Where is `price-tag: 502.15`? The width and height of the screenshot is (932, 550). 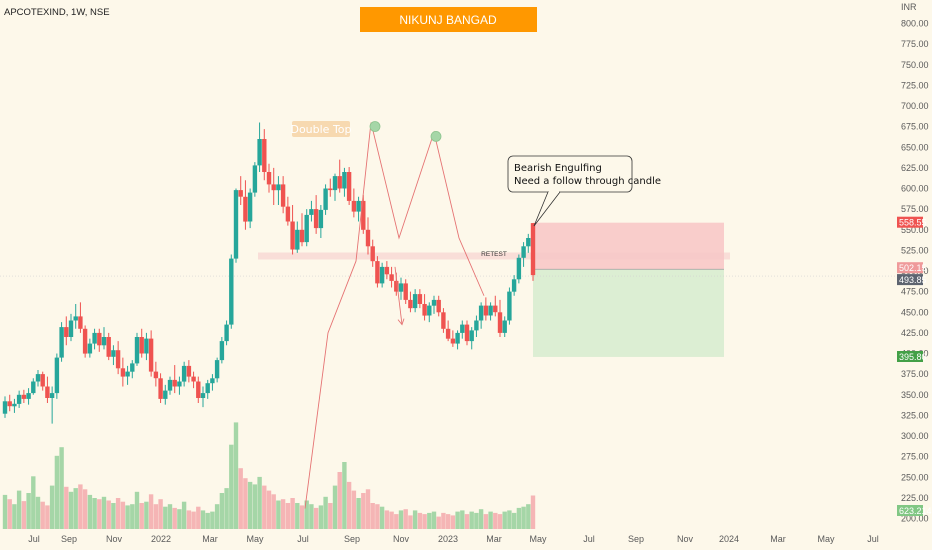
price-tag: 502.15 is located at coordinates (912, 268).